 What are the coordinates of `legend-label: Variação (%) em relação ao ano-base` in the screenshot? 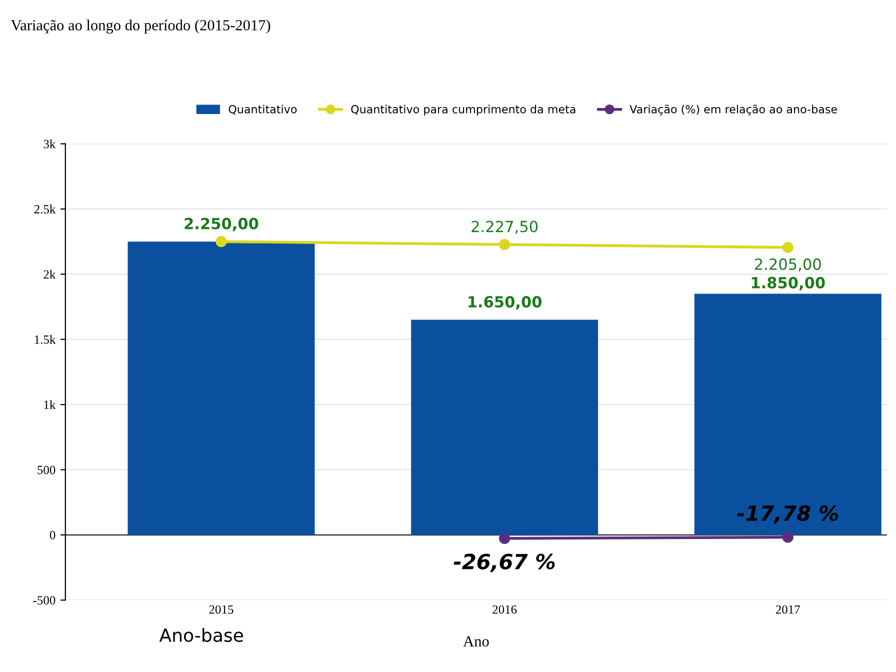 It's located at (733, 110).